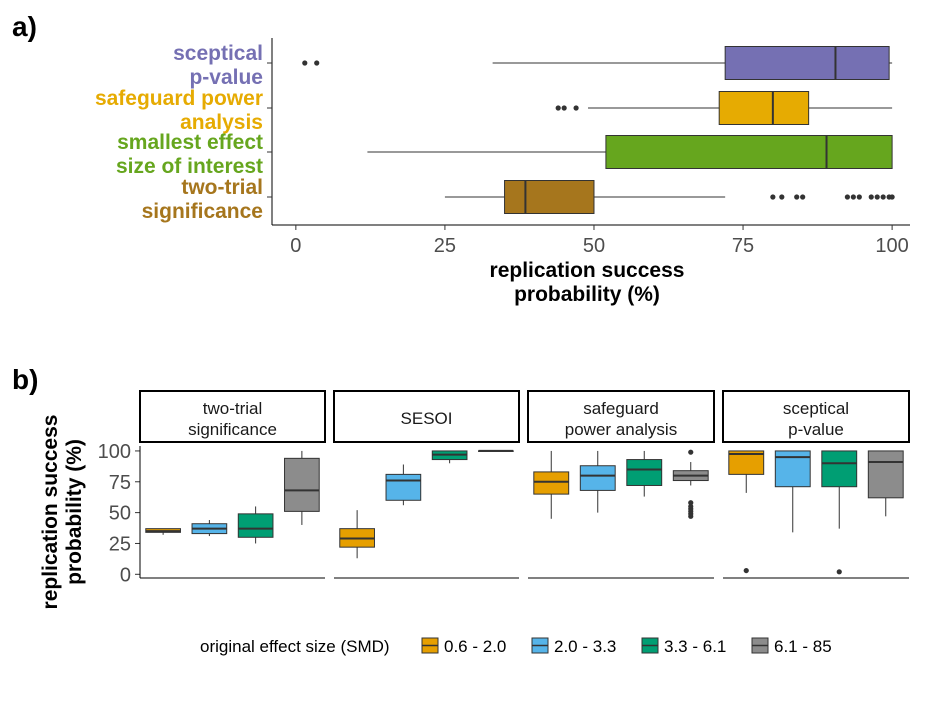 This screenshot has width=949, height=706. I want to click on panel-a-x-tick-label: 100, so click(891, 246).